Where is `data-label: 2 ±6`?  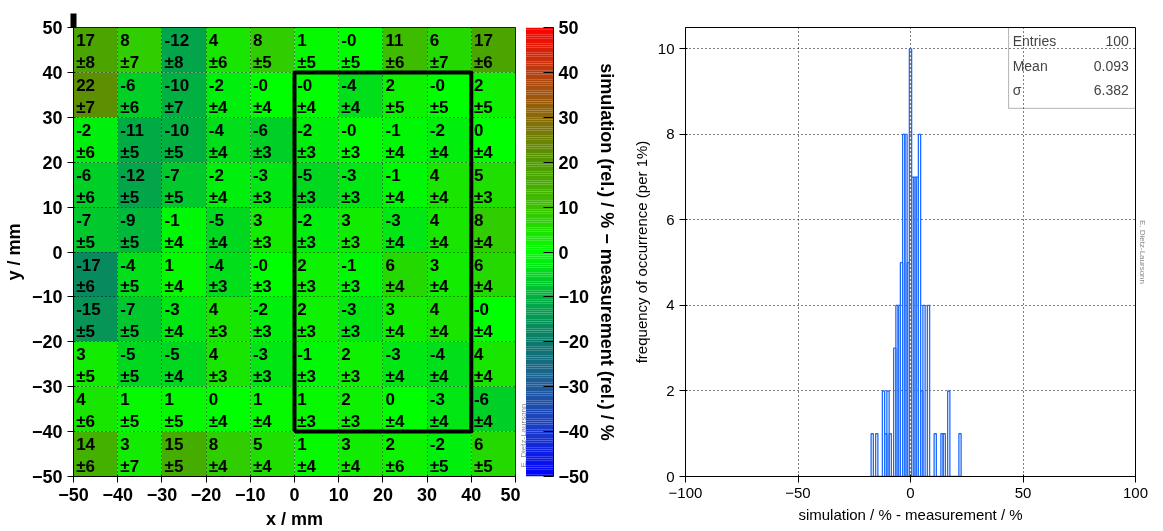 data-label: 2 ±6 is located at coordinates (395, 456).